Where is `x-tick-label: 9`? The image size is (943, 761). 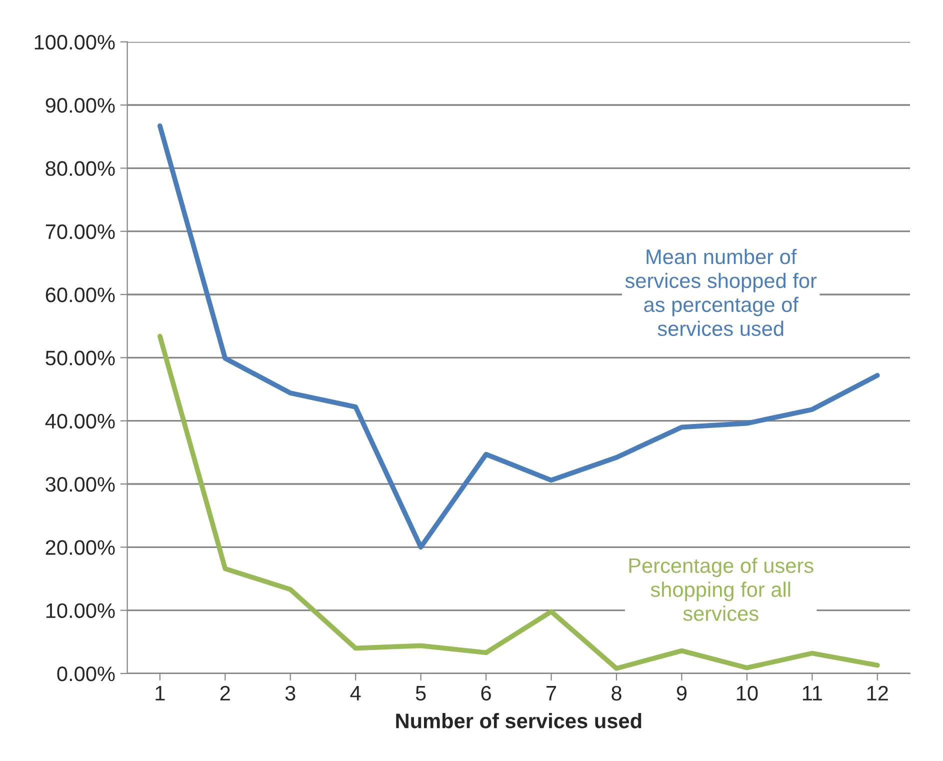 x-tick-label: 9 is located at coordinates (681, 693).